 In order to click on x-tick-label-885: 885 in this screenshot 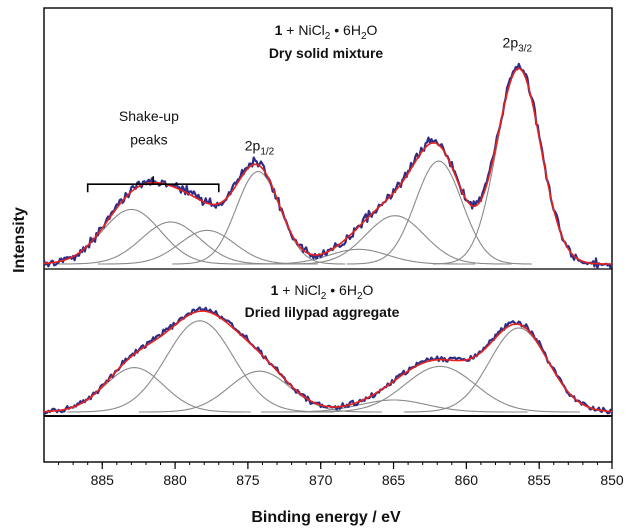, I will do `click(103, 480)`.